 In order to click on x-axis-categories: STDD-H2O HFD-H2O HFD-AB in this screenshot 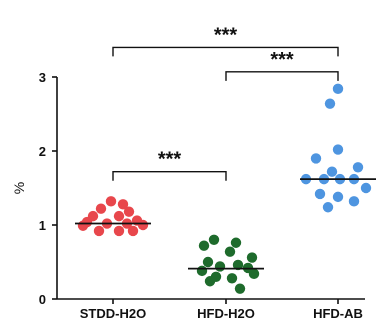, I will do `click(221, 310)`.